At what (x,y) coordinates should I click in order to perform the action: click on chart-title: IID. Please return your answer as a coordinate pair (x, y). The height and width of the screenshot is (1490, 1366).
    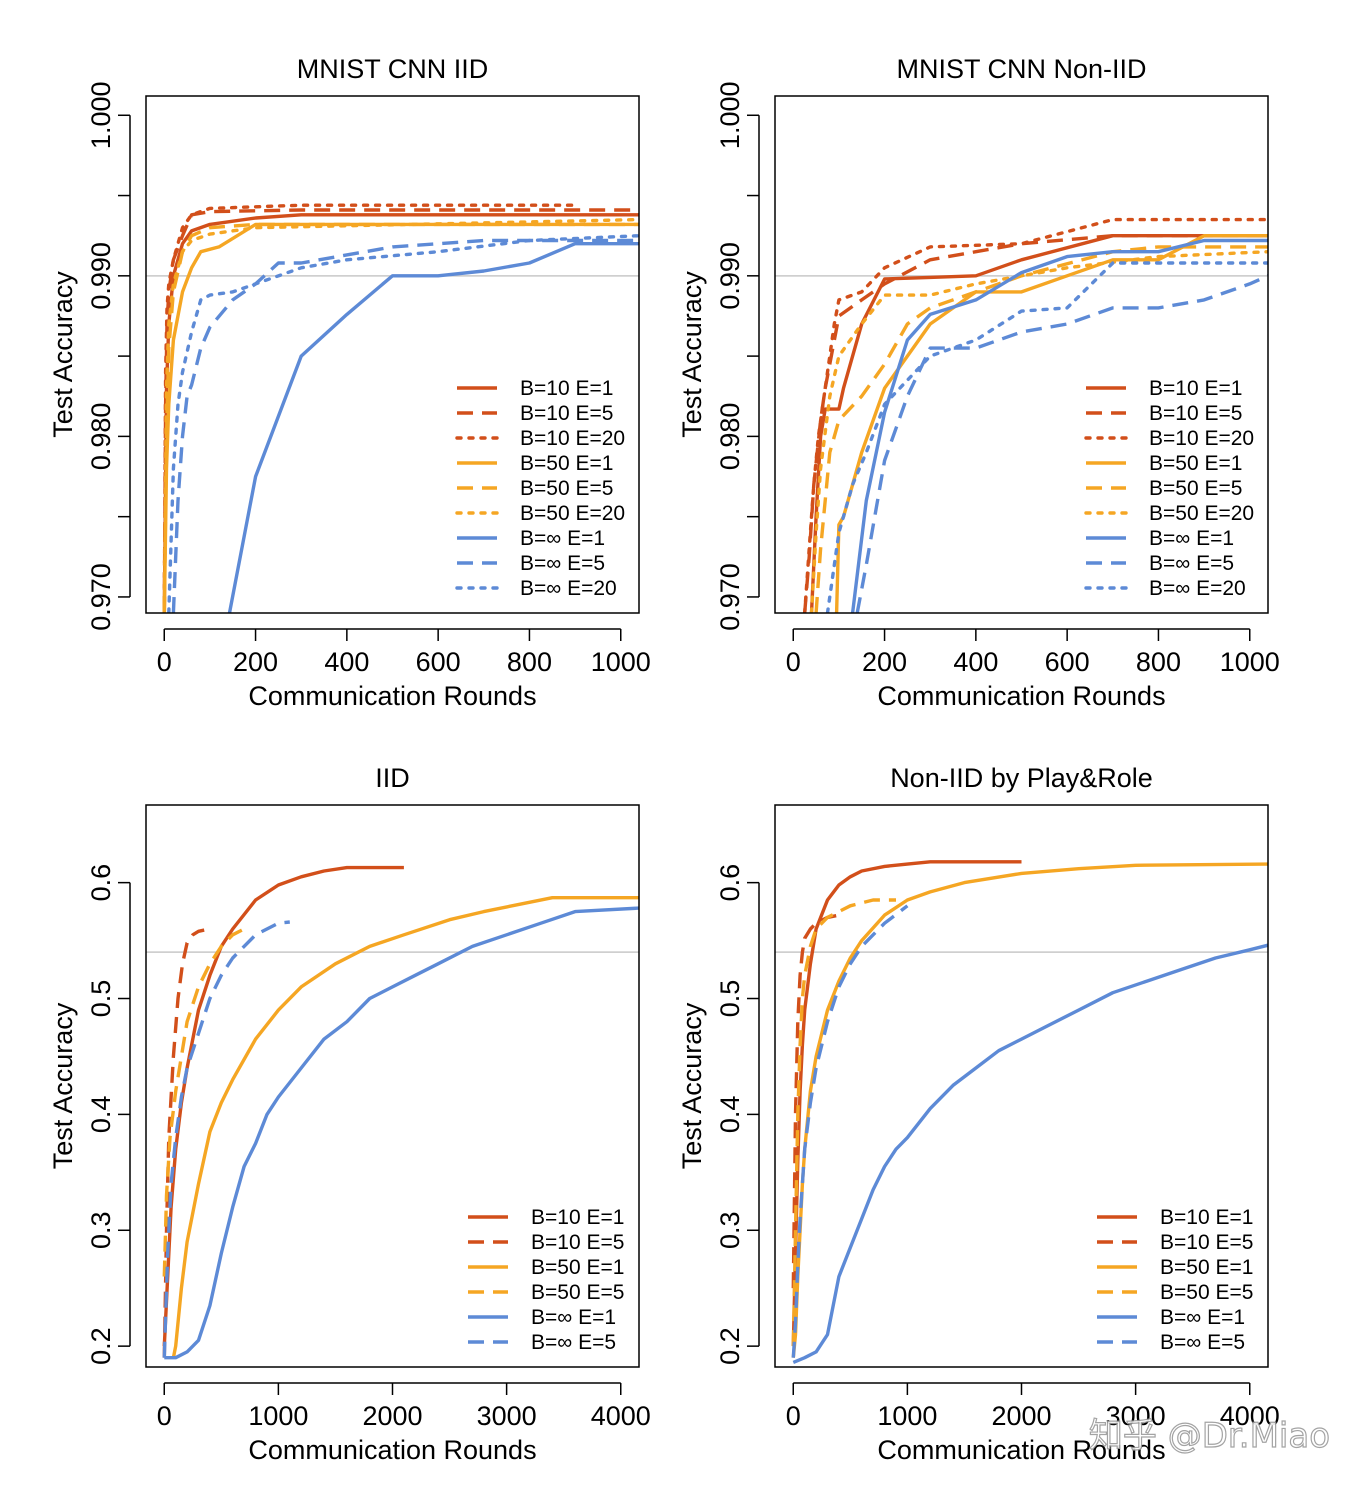
    Looking at the image, I should click on (392, 778).